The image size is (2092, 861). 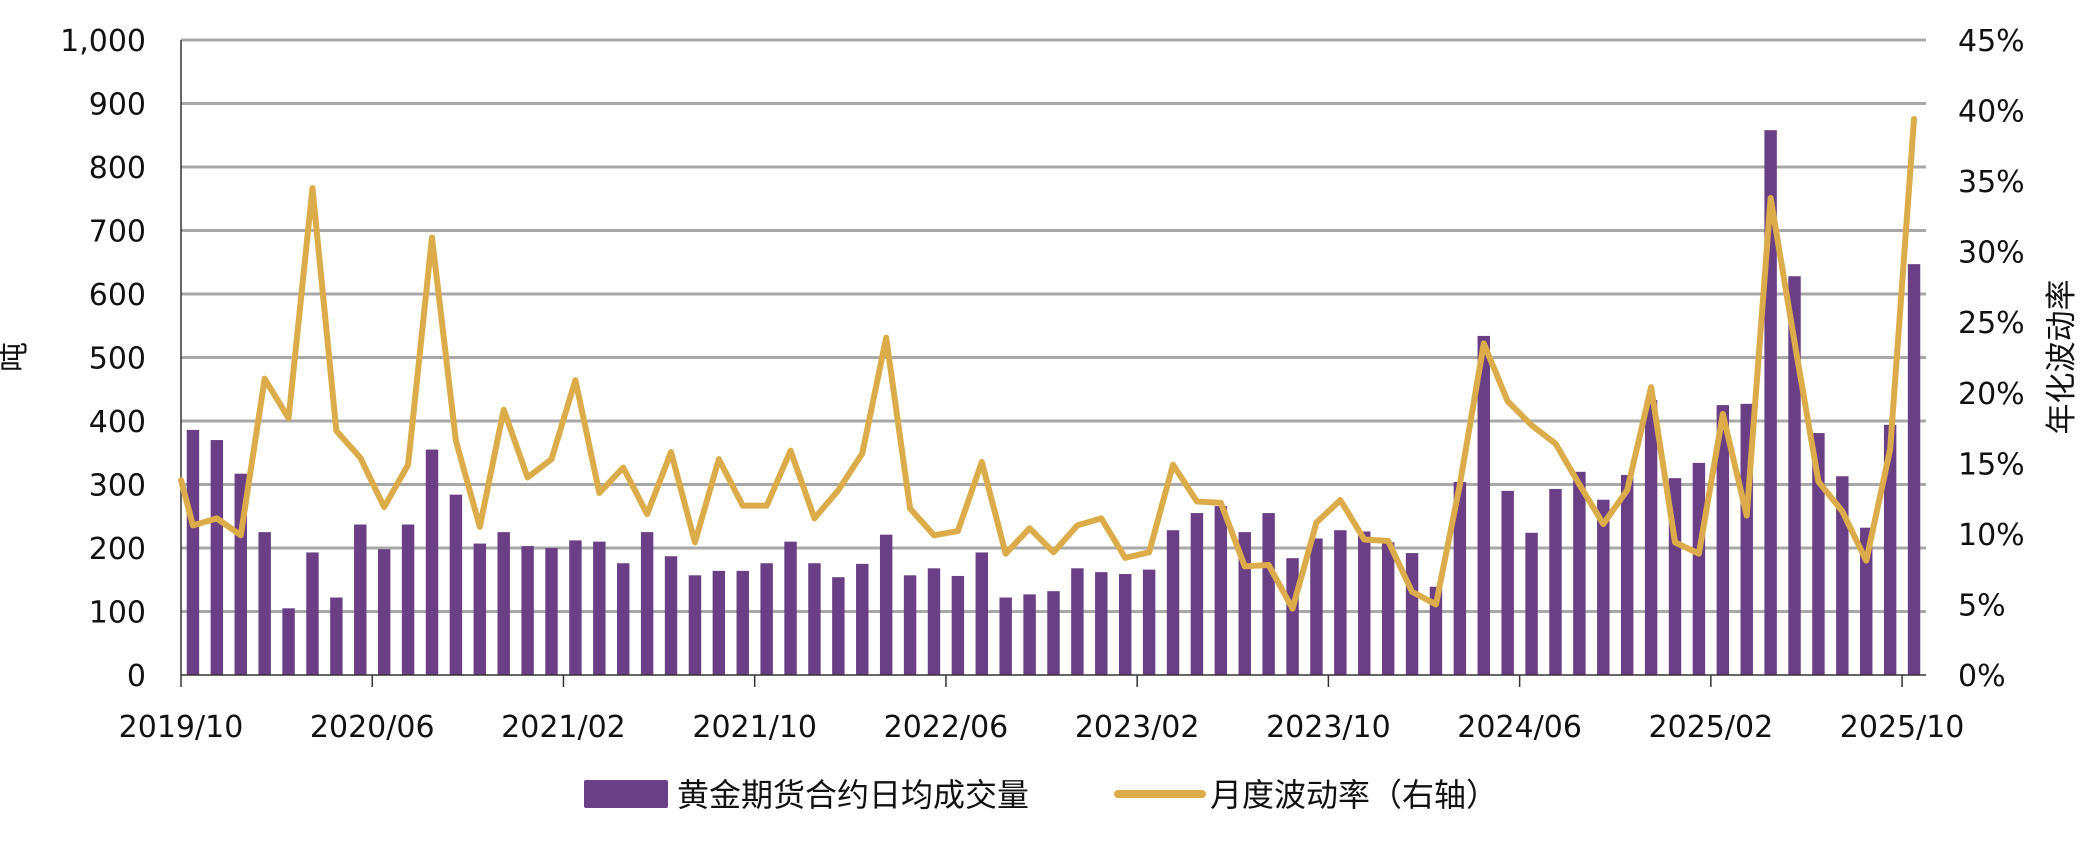 I want to click on left-axis-tick-label: 600, so click(x=117, y=295).